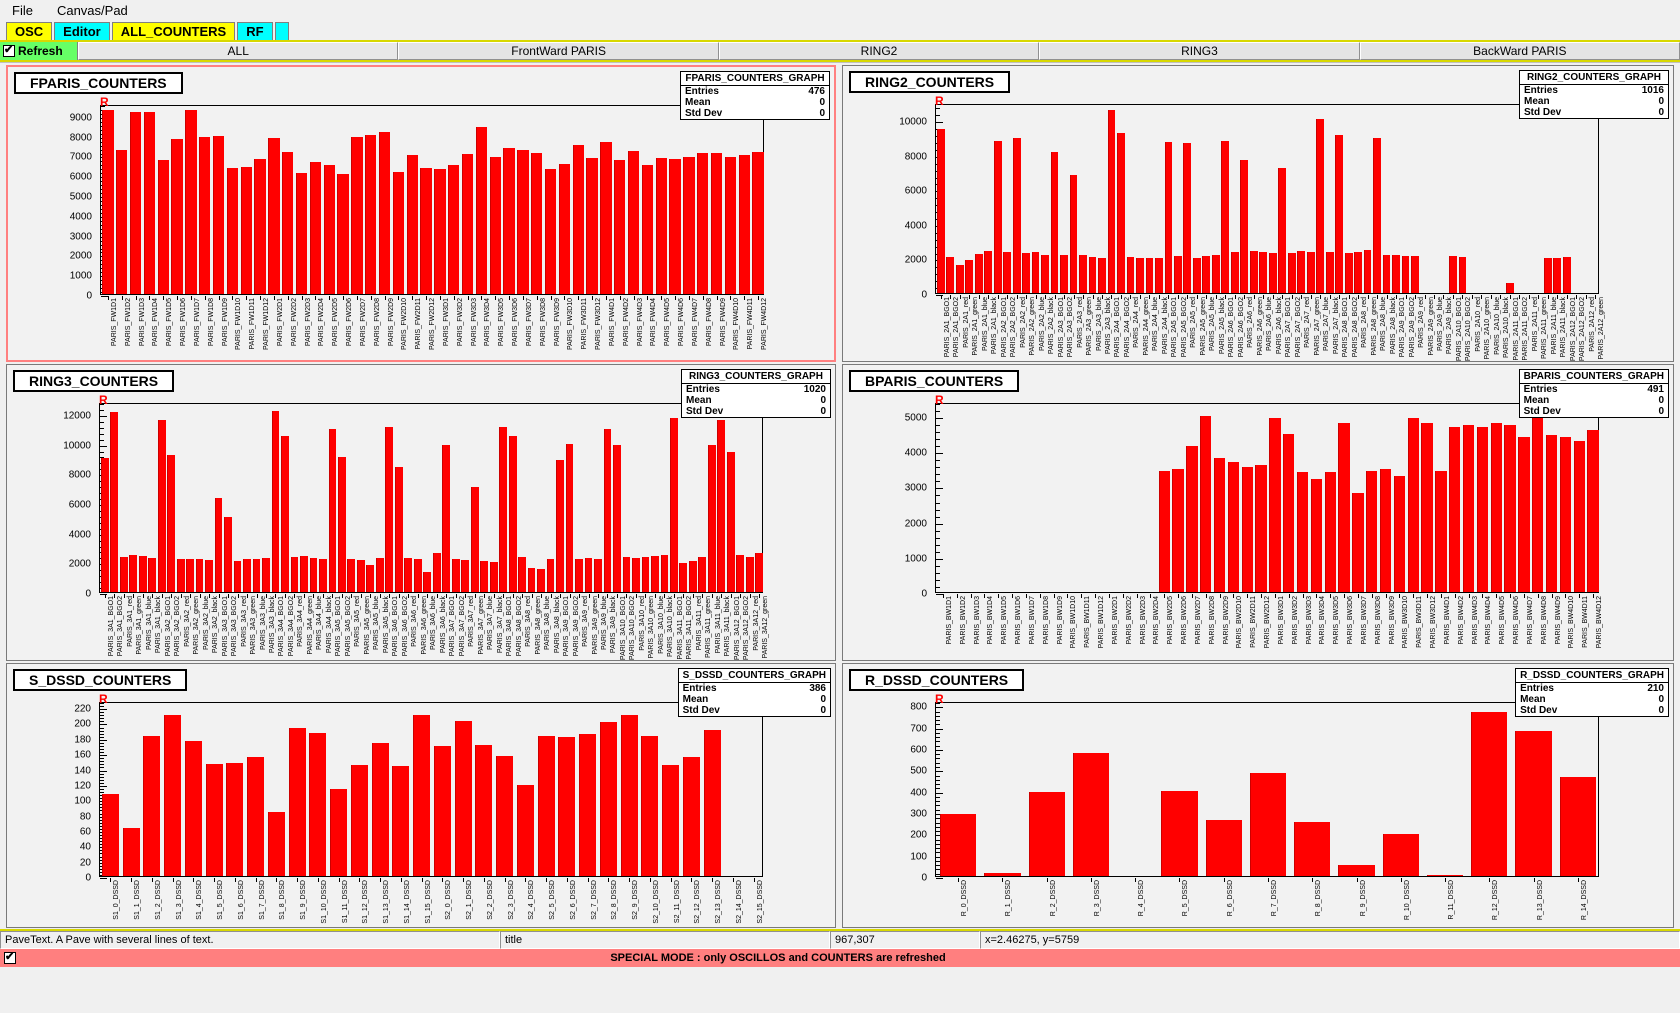  What do you see at coordinates (1351, 620) in the screenshot?
I see `x-tick-label: PARIS_BW3D6` at bounding box center [1351, 620].